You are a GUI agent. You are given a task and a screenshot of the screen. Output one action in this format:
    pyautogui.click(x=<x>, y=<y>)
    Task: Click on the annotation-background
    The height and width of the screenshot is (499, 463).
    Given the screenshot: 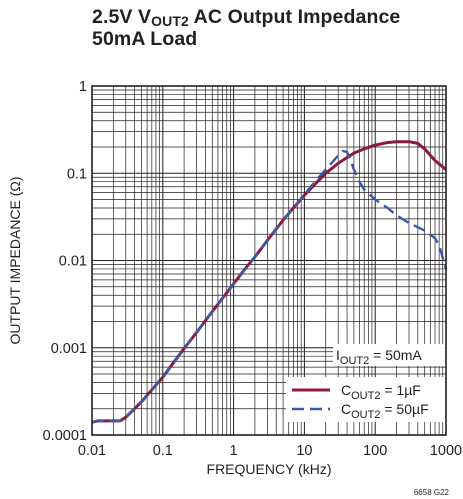 What is the action you would take?
    pyautogui.click(x=389, y=355)
    